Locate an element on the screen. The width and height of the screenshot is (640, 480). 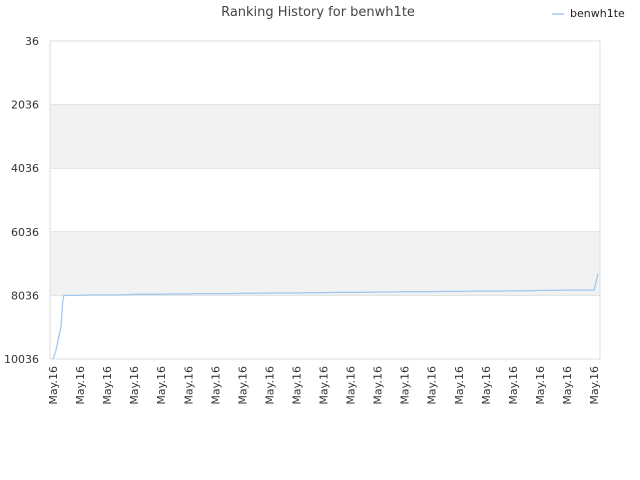
y-tick-label: 4036 is located at coordinates (25, 168).